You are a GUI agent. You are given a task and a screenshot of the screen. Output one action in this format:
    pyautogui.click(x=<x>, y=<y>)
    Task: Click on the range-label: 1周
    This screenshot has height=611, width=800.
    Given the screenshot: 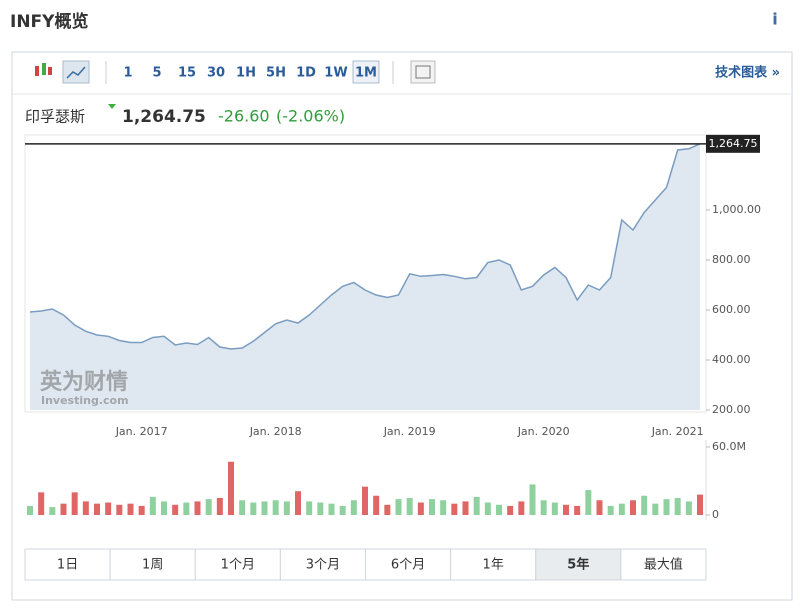 What is the action you would take?
    pyautogui.click(x=152, y=565)
    